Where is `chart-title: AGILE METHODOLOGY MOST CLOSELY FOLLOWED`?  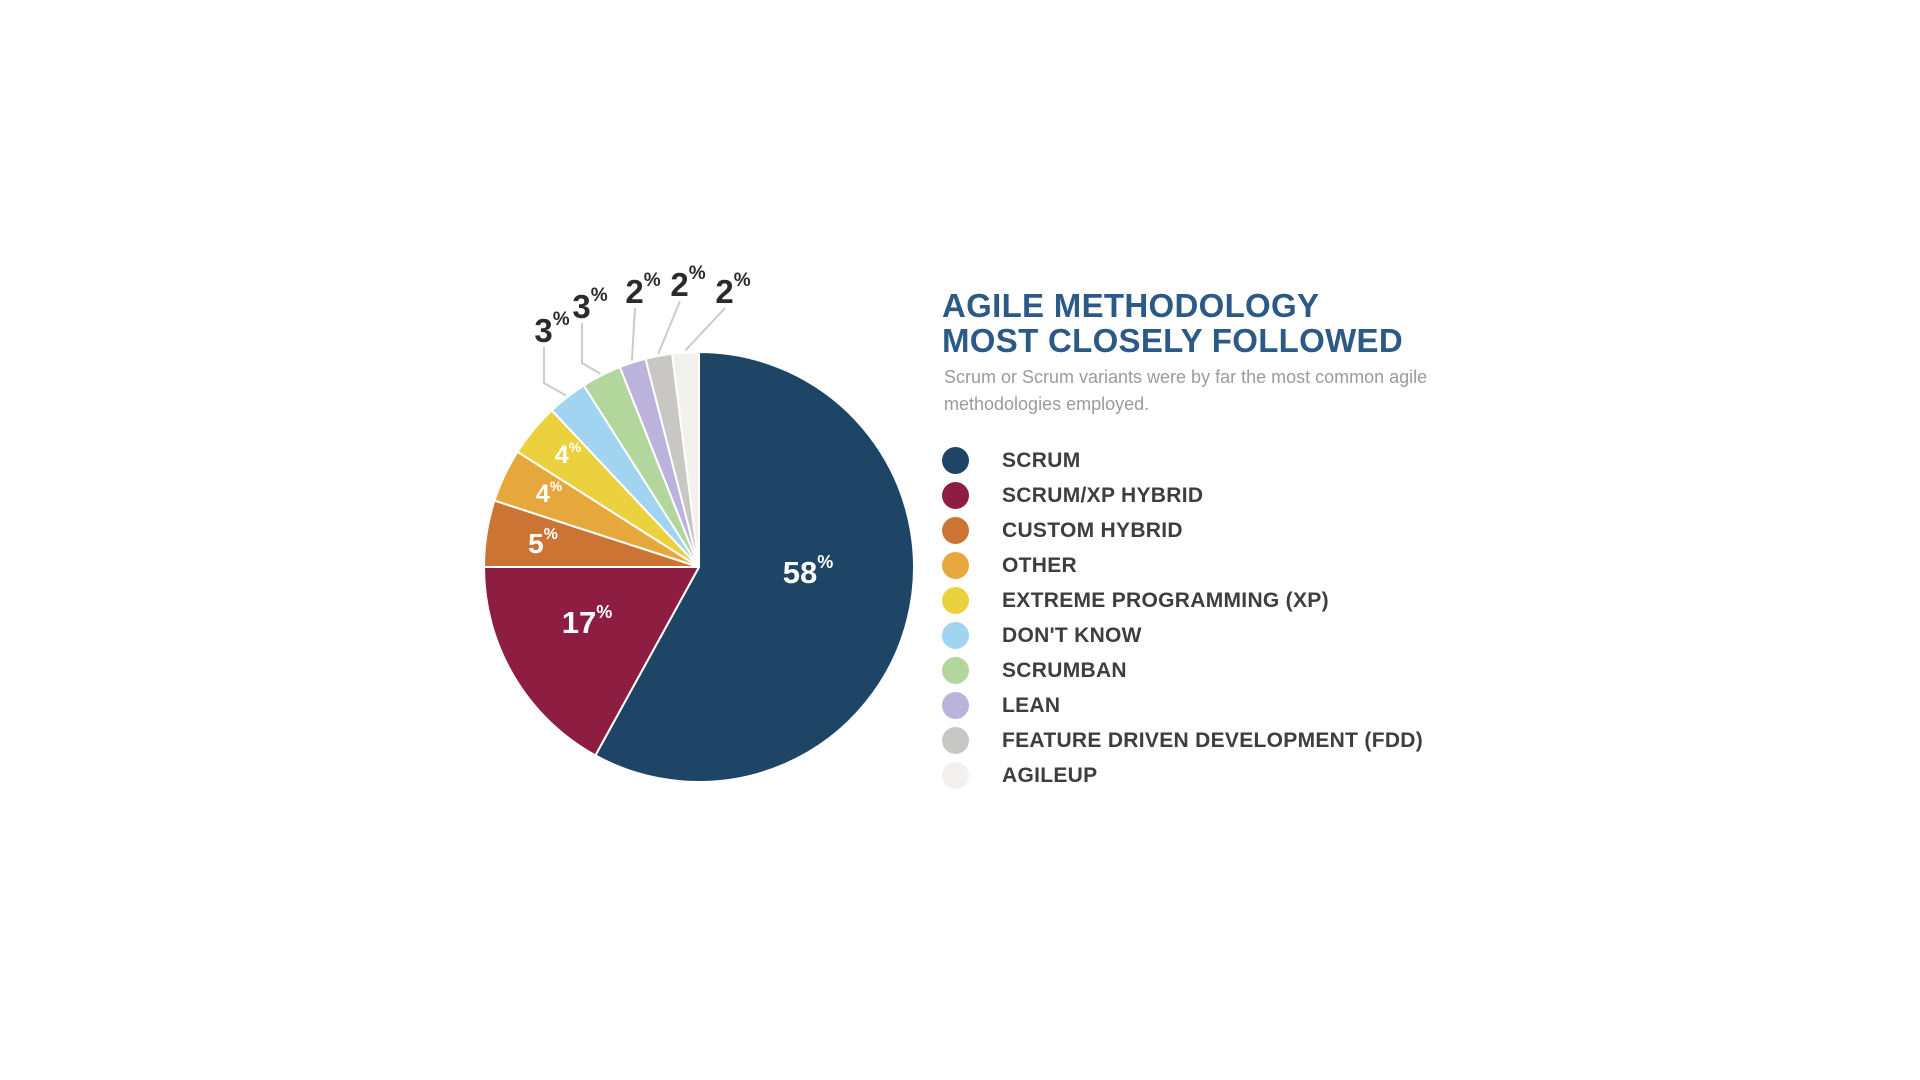
chart-title: AGILE METHODOLOGY MOST CLOSELY FOLLOWED is located at coordinates (1172, 323).